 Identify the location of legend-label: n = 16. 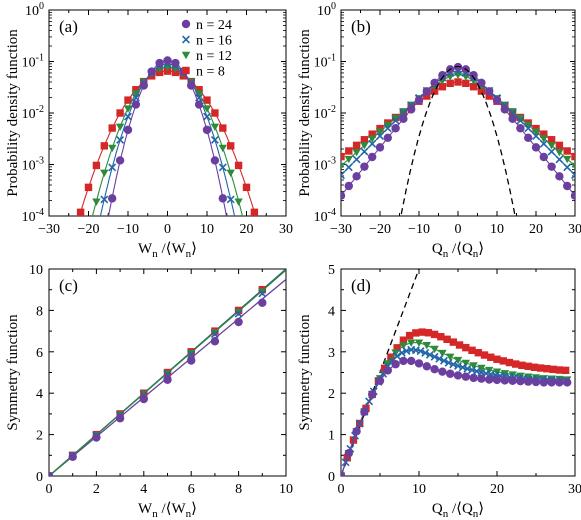
(214, 41).